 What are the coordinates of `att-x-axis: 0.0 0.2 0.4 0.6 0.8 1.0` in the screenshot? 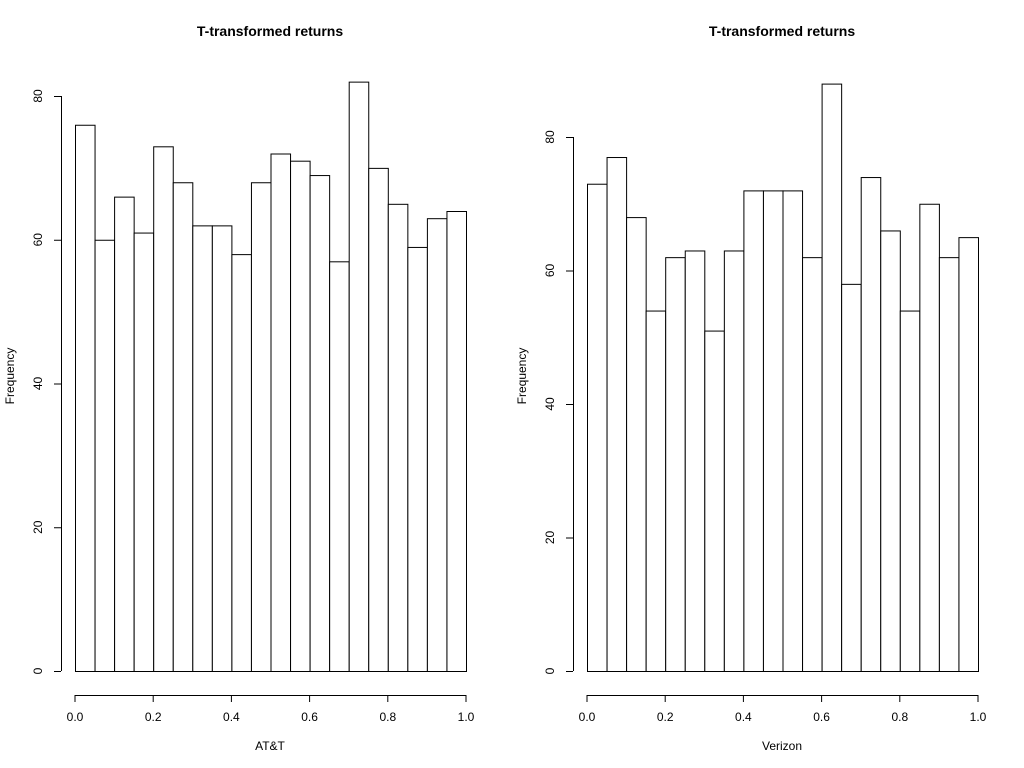 It's located at (271, 709).